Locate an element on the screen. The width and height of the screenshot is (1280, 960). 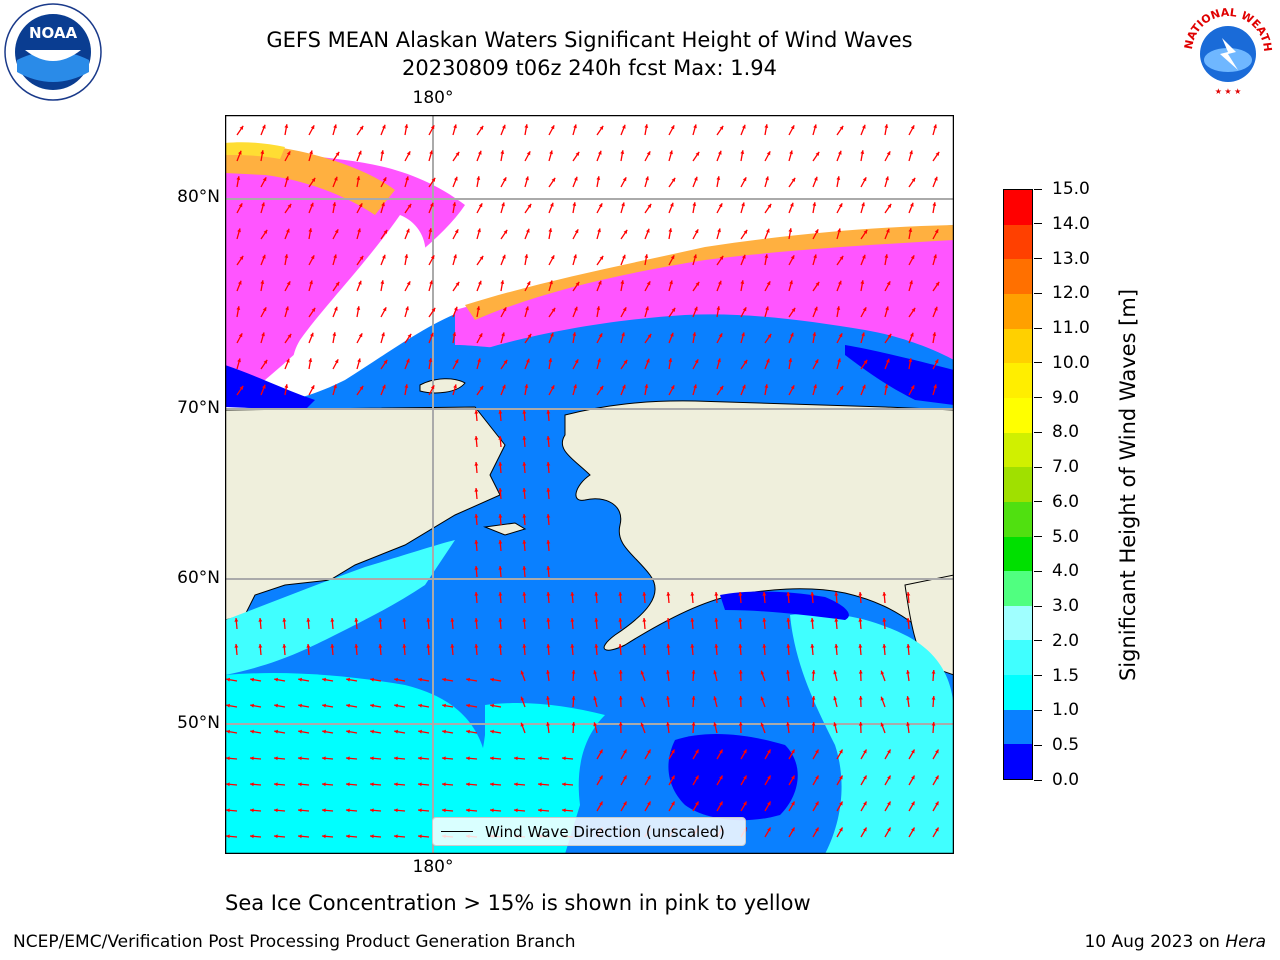
footer-date-text: 10 Aug 2023 on is located at coordinates (1155, 942).